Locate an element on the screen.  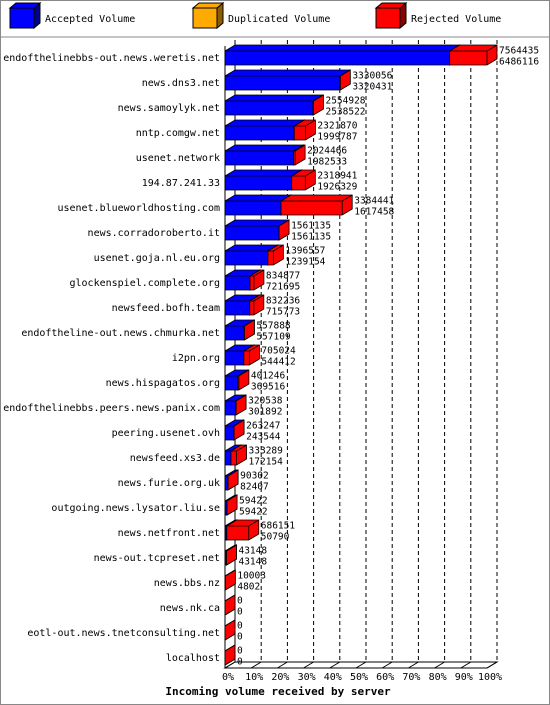
y-tick-label: endofthelinebbs.peers.news.panix.com is located at coordinates (111, 408).